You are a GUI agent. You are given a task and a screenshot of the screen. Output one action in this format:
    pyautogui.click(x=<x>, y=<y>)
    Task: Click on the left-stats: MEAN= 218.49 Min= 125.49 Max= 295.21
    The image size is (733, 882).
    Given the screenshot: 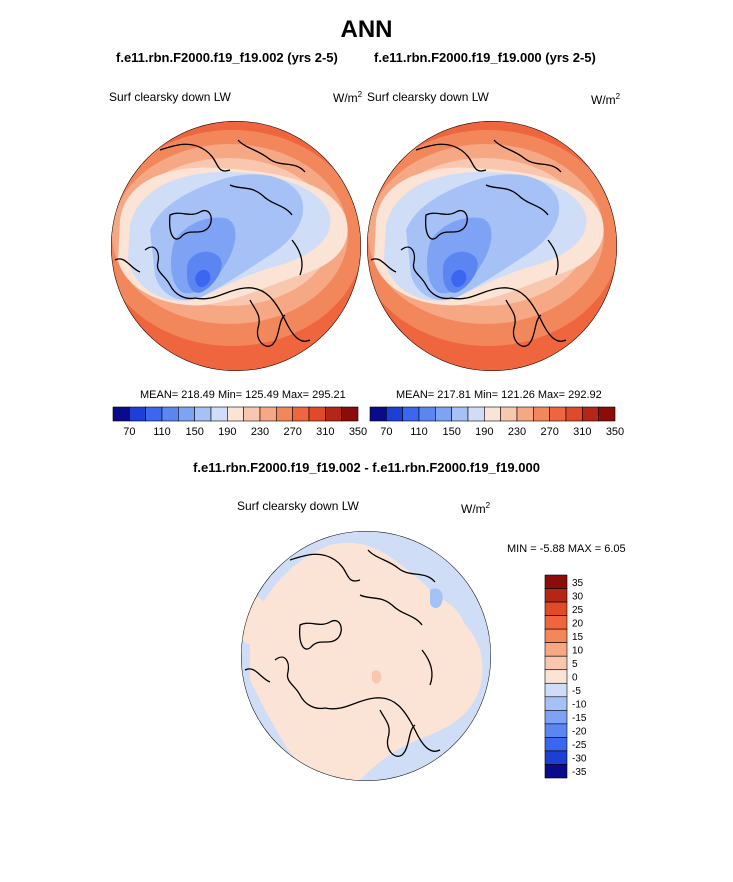 What is the action you would take?
    pyautogui.click(x=243, y=395)
    